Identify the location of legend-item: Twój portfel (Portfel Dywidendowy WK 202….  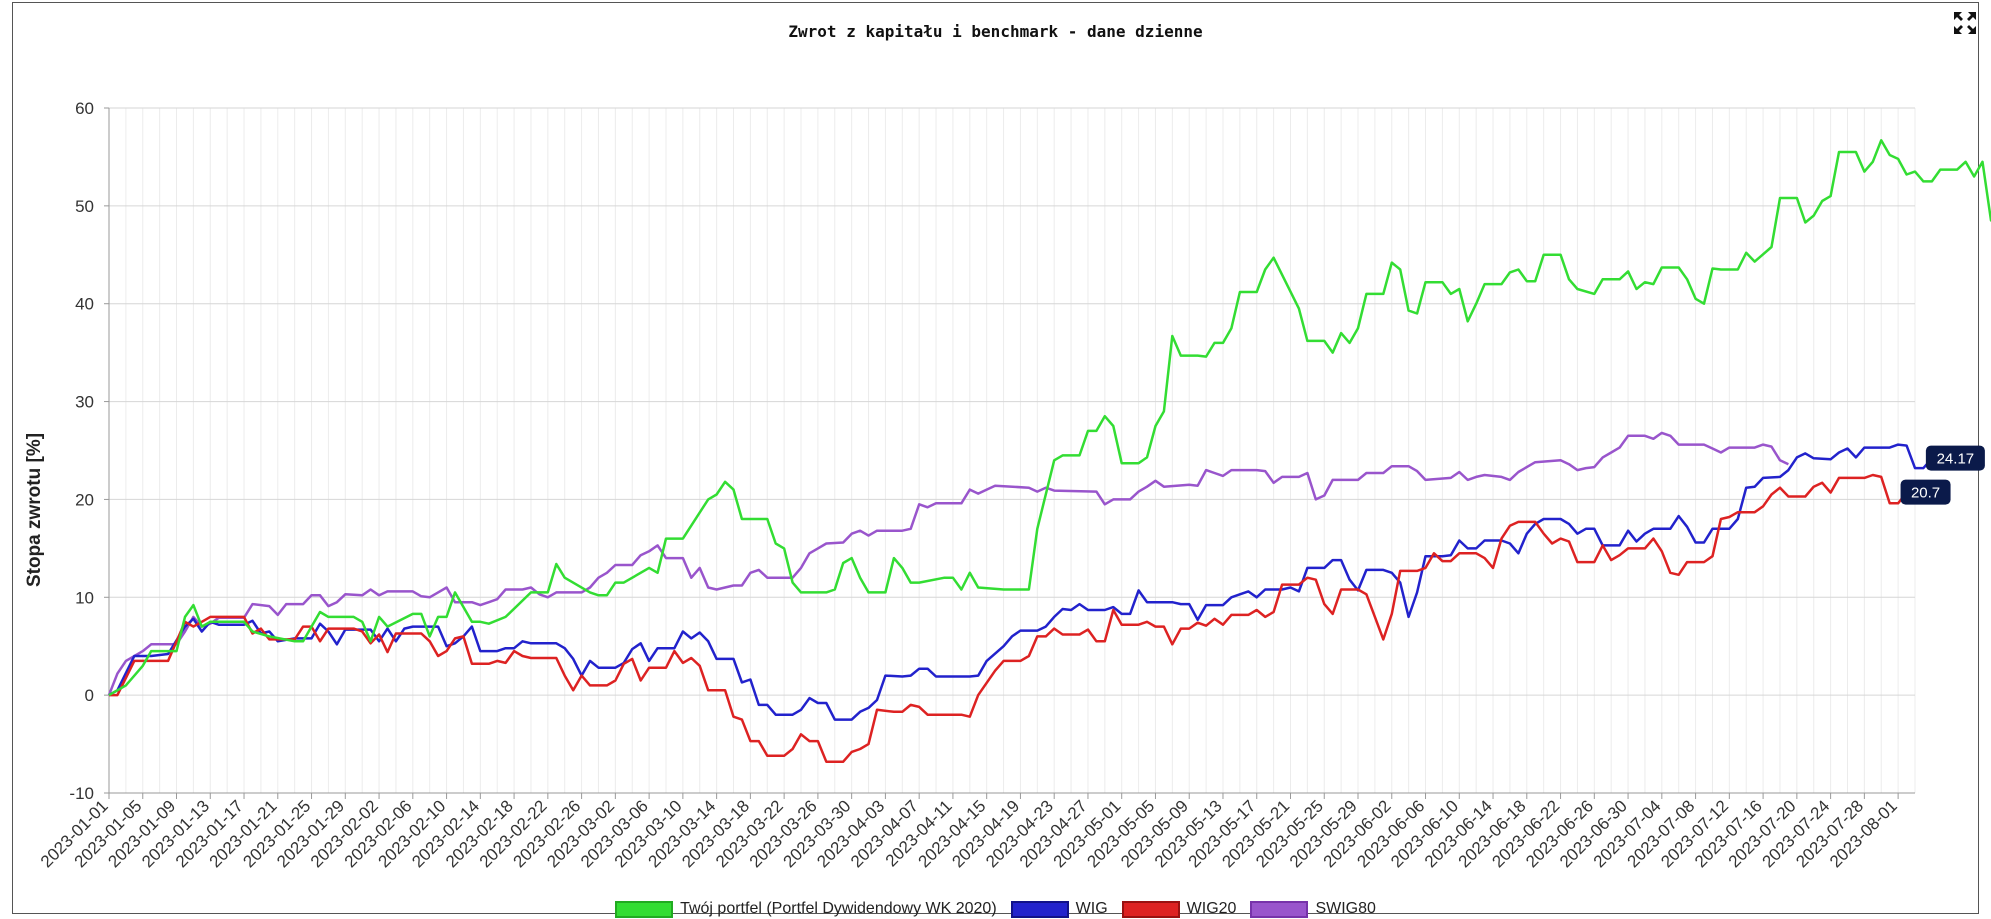
(806, 909).